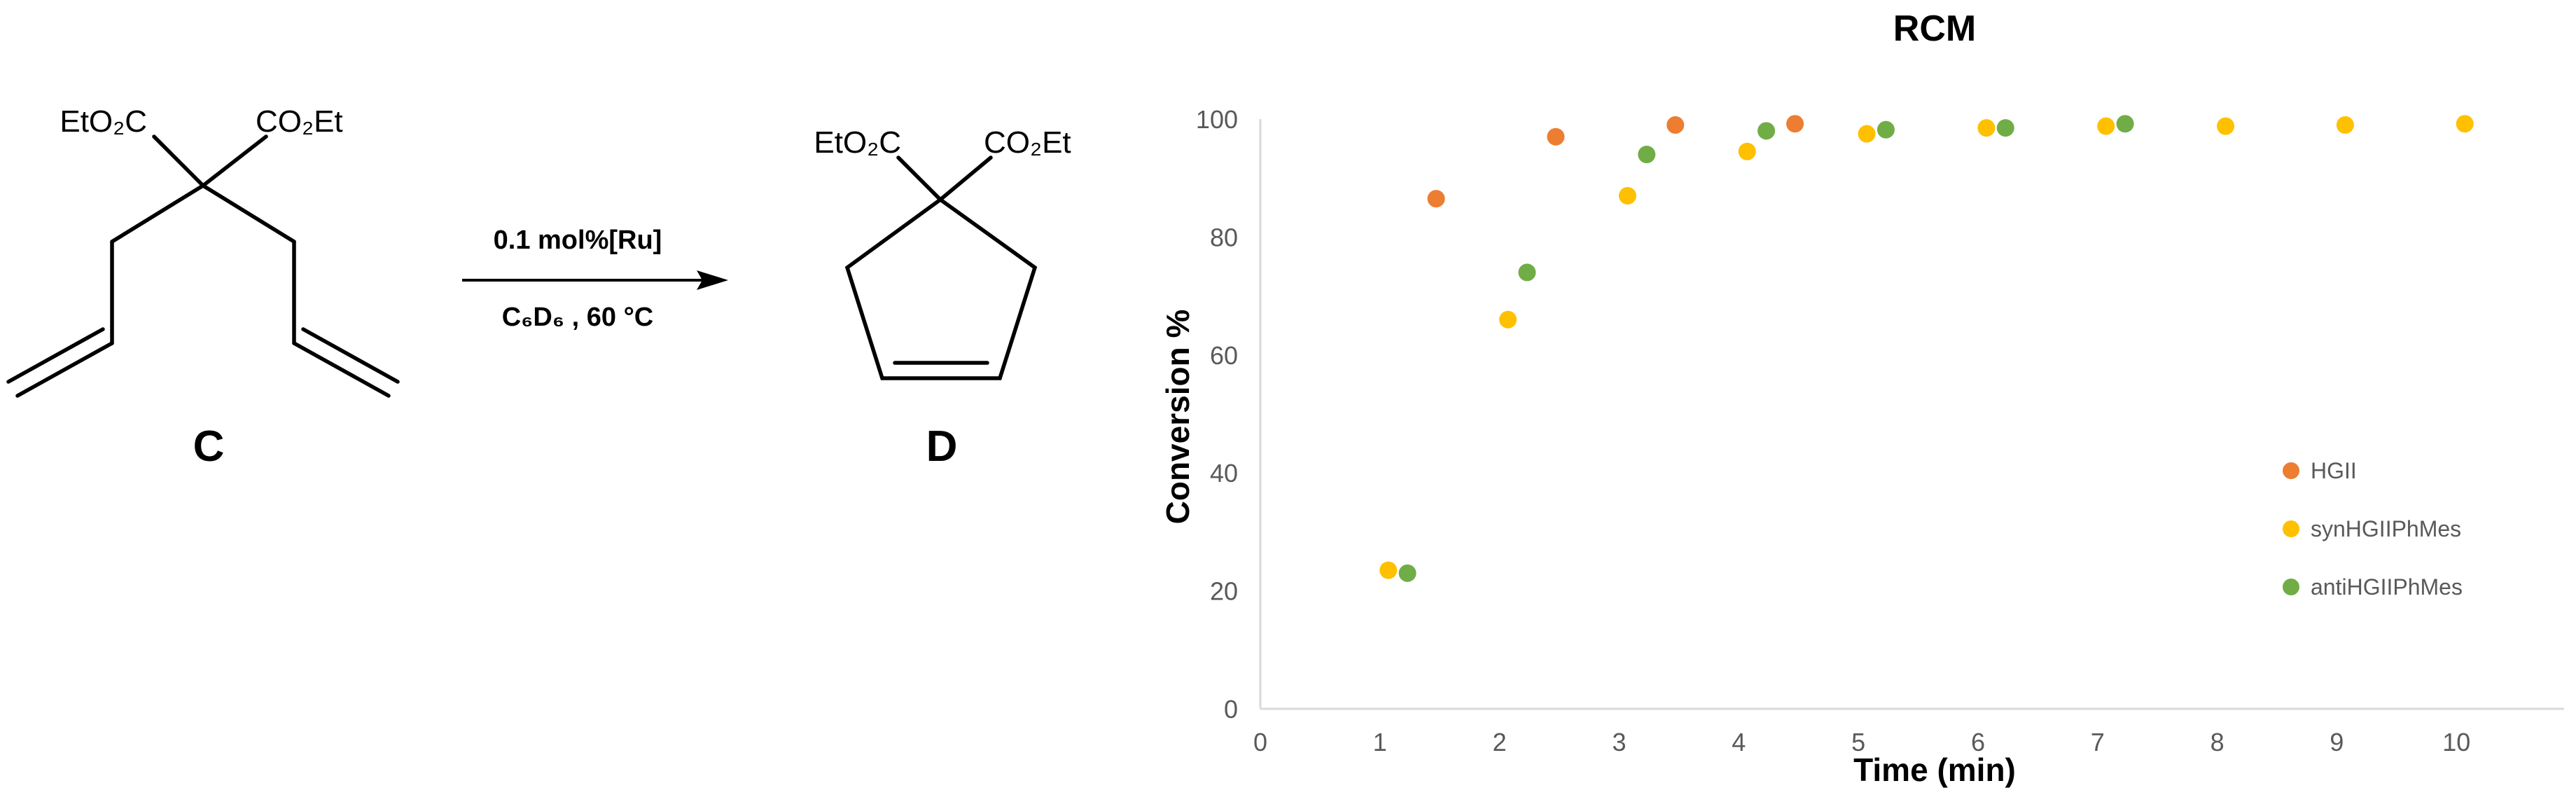  Describe the element at coordinates (103, 121) in the screenshot. I see `reactant-left-ester: EtO₂C` at that location.